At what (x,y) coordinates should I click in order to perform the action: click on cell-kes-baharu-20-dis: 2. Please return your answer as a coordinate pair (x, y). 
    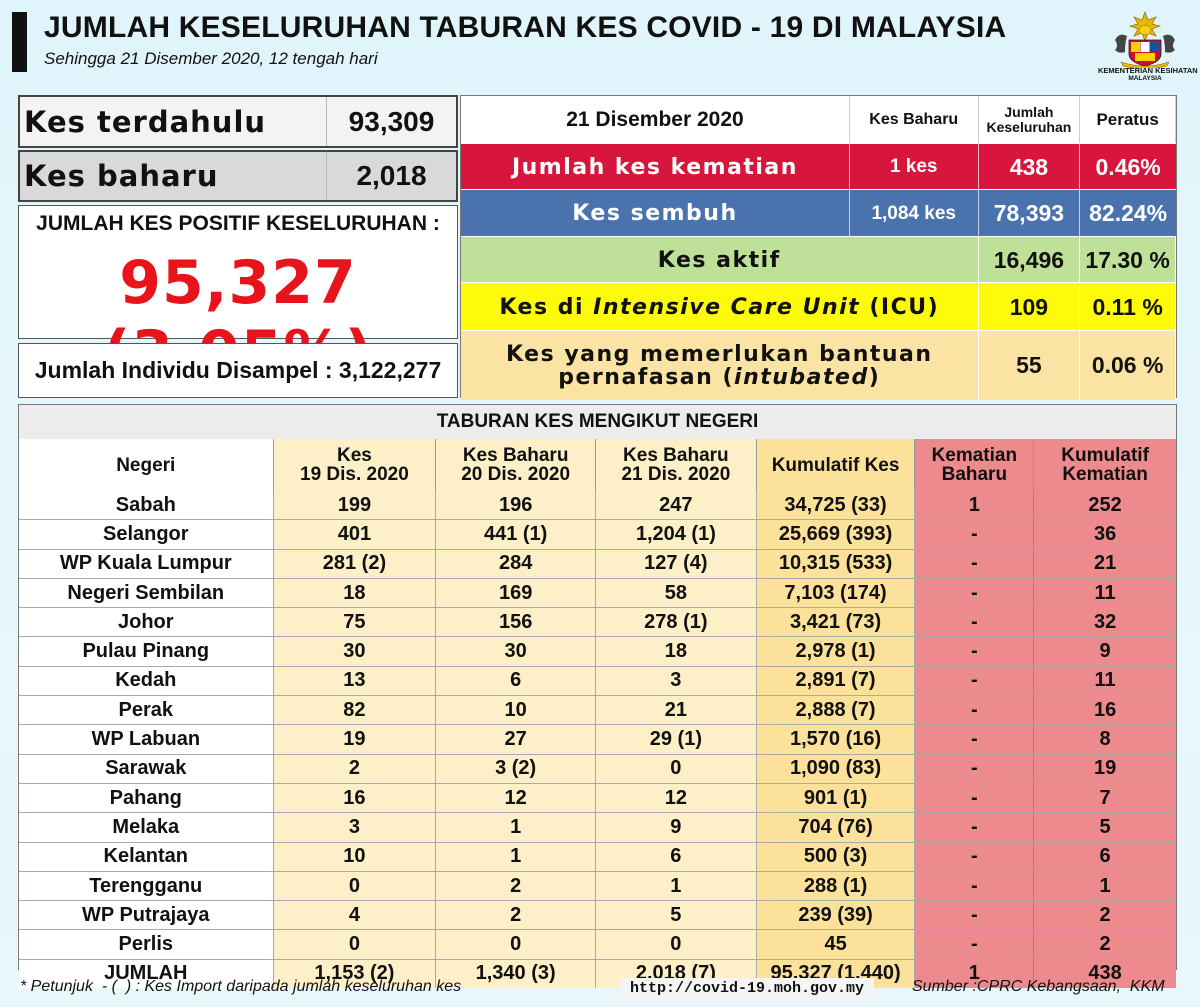
    Looking at the image, I should click on (516, 915).